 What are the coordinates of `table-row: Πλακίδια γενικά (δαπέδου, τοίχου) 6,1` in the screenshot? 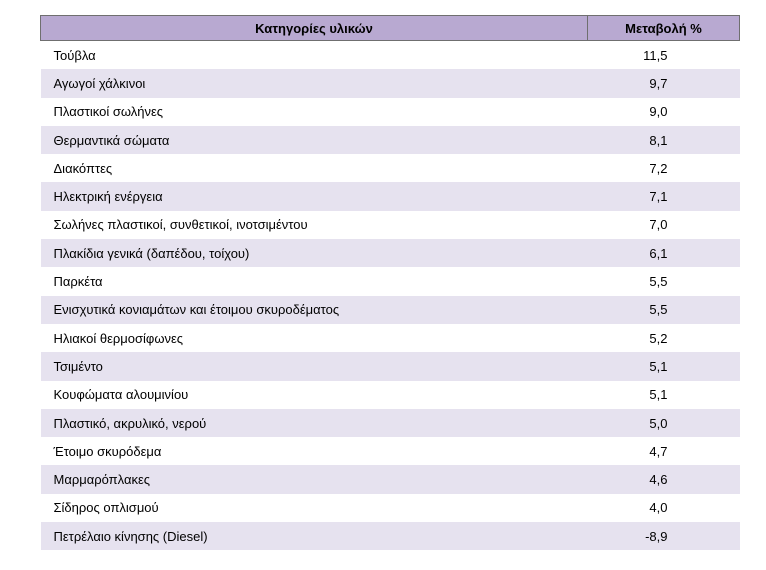 It's located at (390, 253).